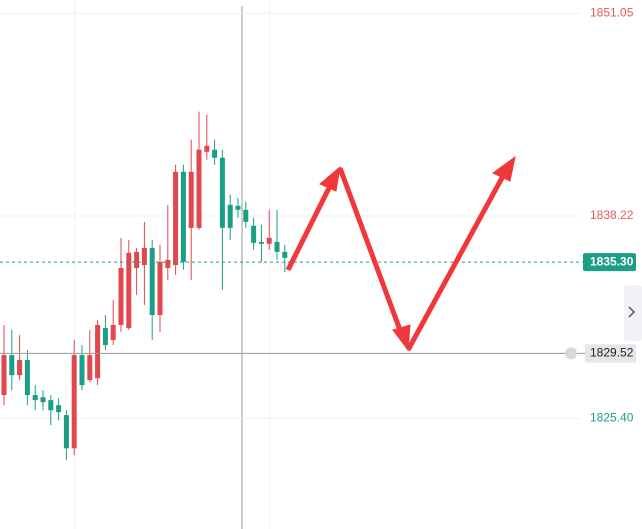 Image resolution: width=642 pixels, height=529 pixels. Describe the element at coordinates (571, 353) in the screenshot. I see `alert-icon` at that location.